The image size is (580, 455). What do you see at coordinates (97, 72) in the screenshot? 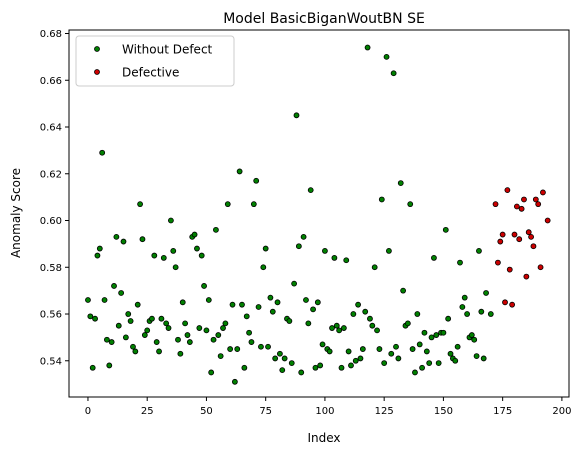
I see `legend-marker-defective` at bounding box center [97, 72].